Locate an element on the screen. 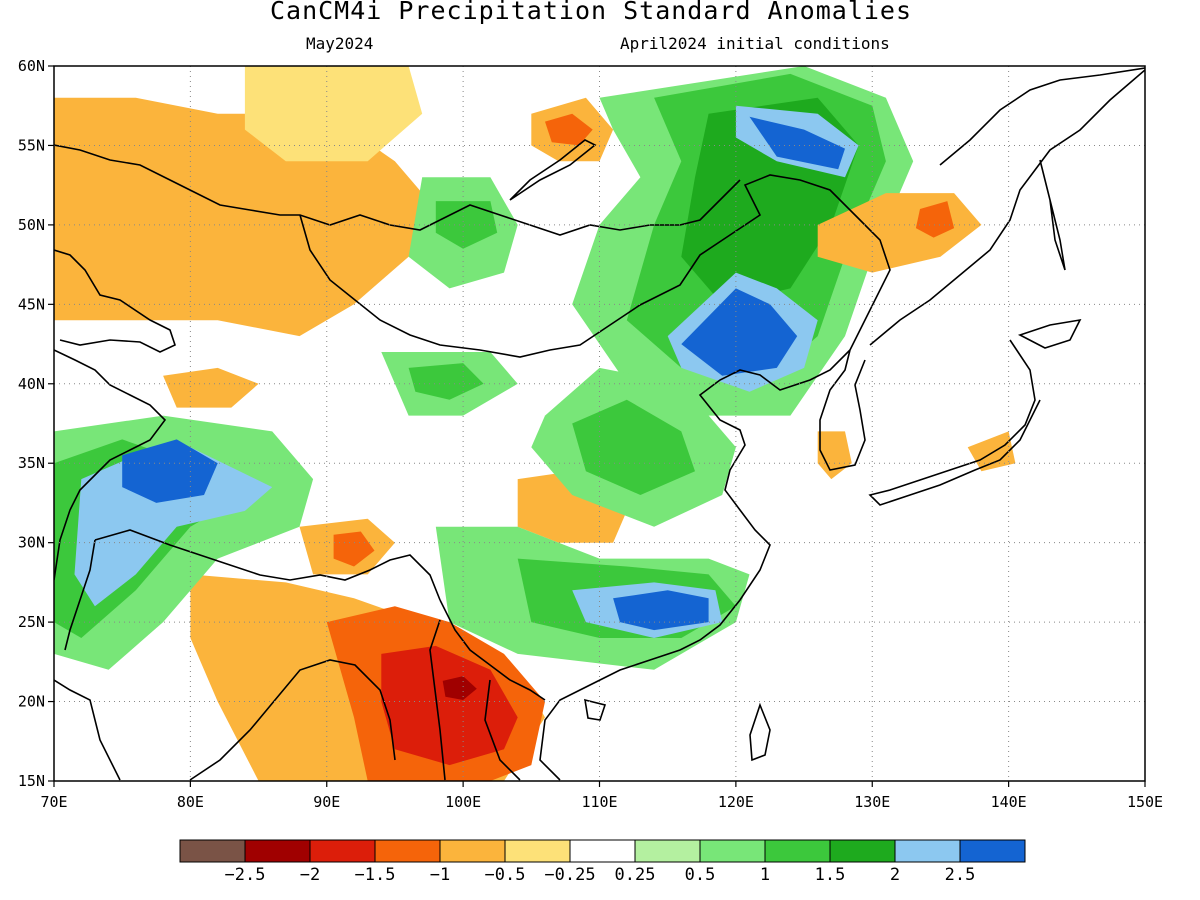 The image size is (1200, 900). lon-tick-label: 130E is located at coordinates (872, 802).